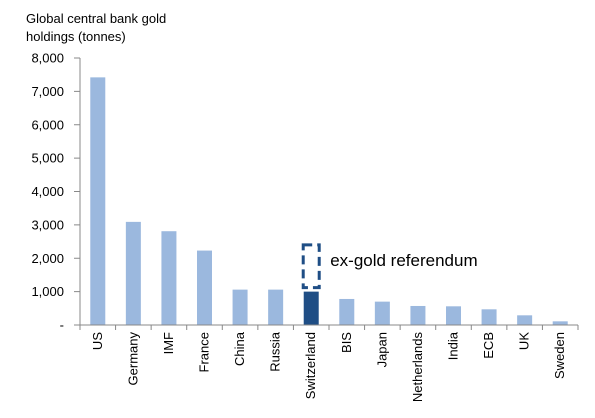  Describe the element at coordinates (239, 348) in the screenshot. I see `x-tick-label: China` at that location.